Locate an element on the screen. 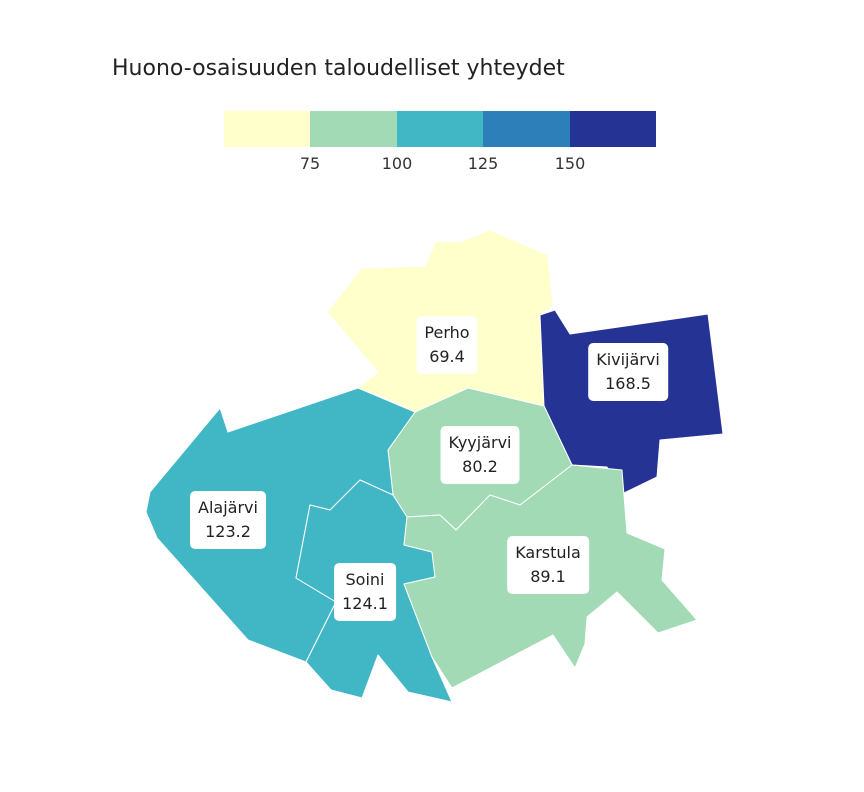  legend-tick: 100 is located at coordinates (397, 163).